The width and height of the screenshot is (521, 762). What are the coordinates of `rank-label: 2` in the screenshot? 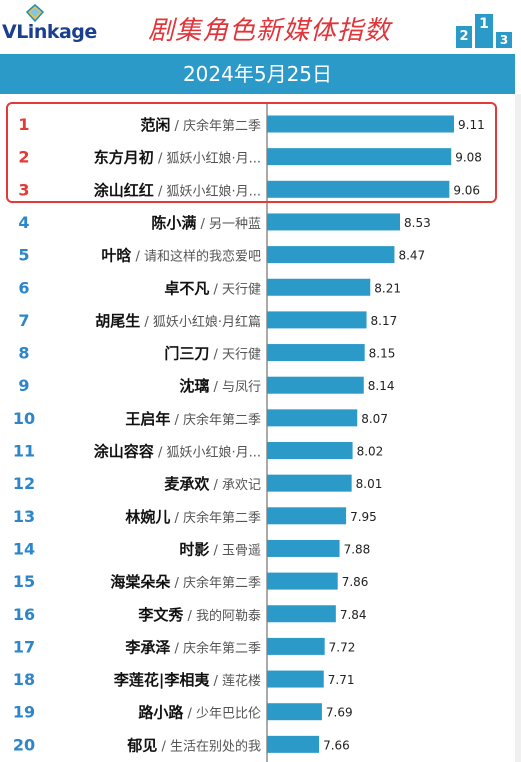 It's located at (23, 157).